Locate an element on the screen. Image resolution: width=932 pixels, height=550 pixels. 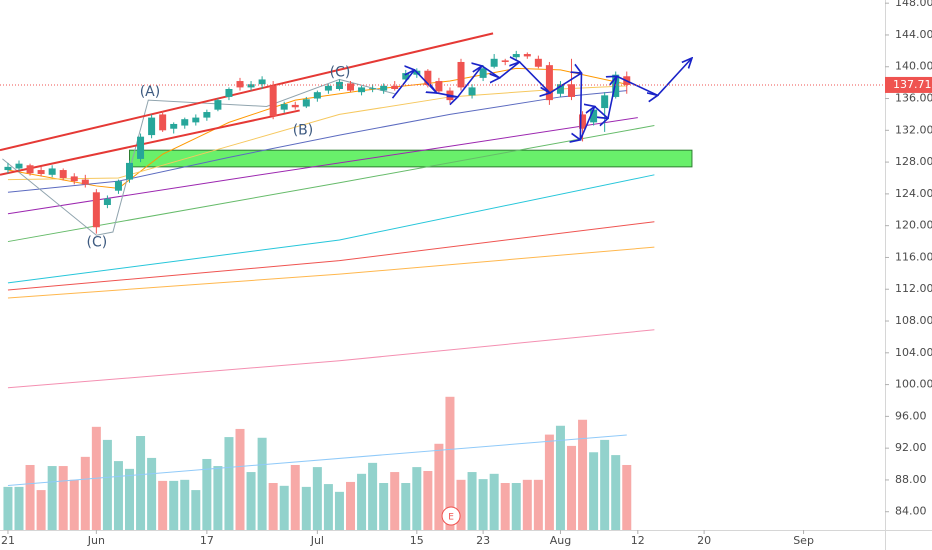
y-tick-label: 140.00 is located at coordinates (913, 66).